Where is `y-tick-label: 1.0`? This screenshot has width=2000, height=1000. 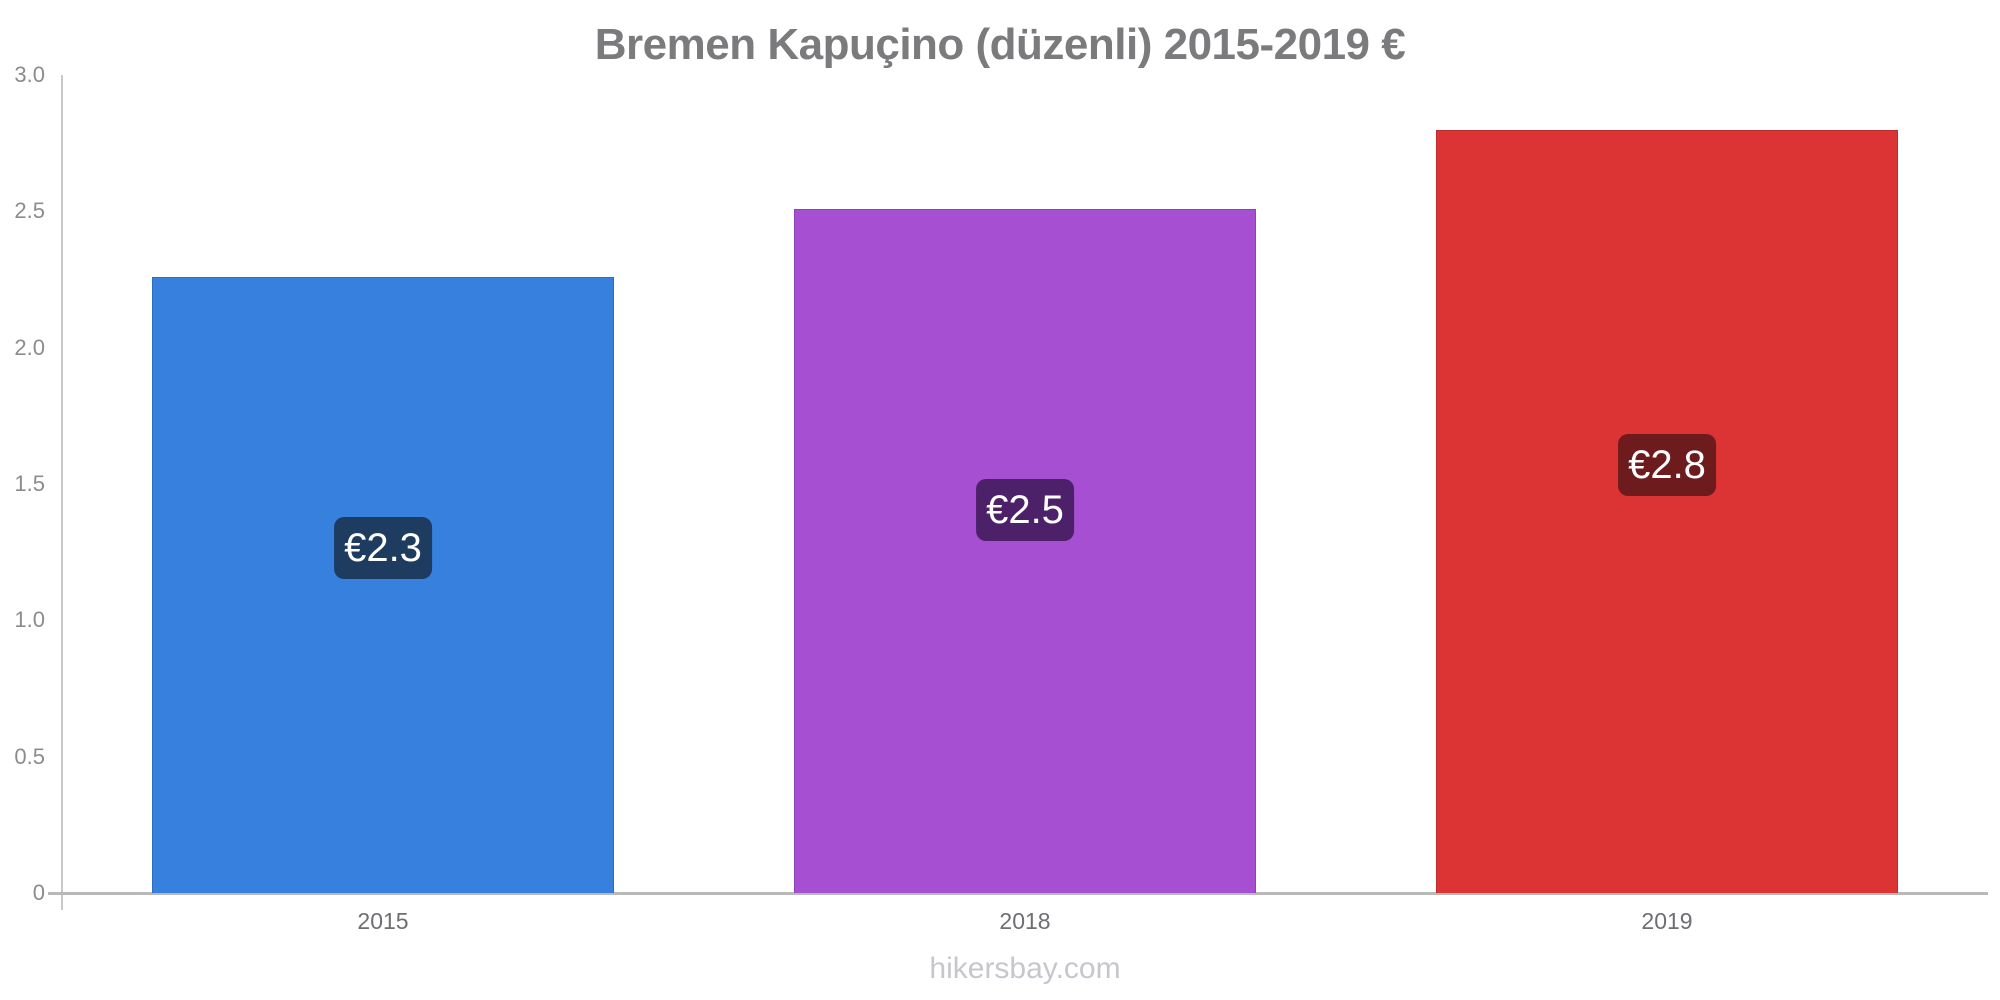
y-tick-label: 1.0 is located at coordinates (29, 620).